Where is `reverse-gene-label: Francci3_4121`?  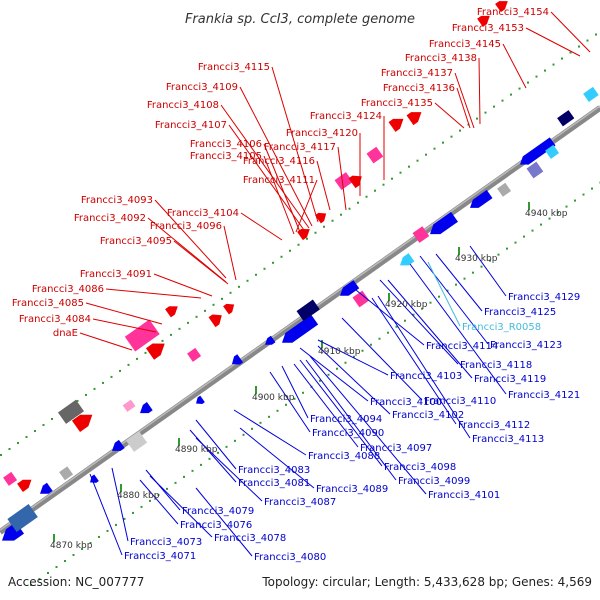 reverse-gene-label: Francci3_4121 is located at coordinates (544, 395).